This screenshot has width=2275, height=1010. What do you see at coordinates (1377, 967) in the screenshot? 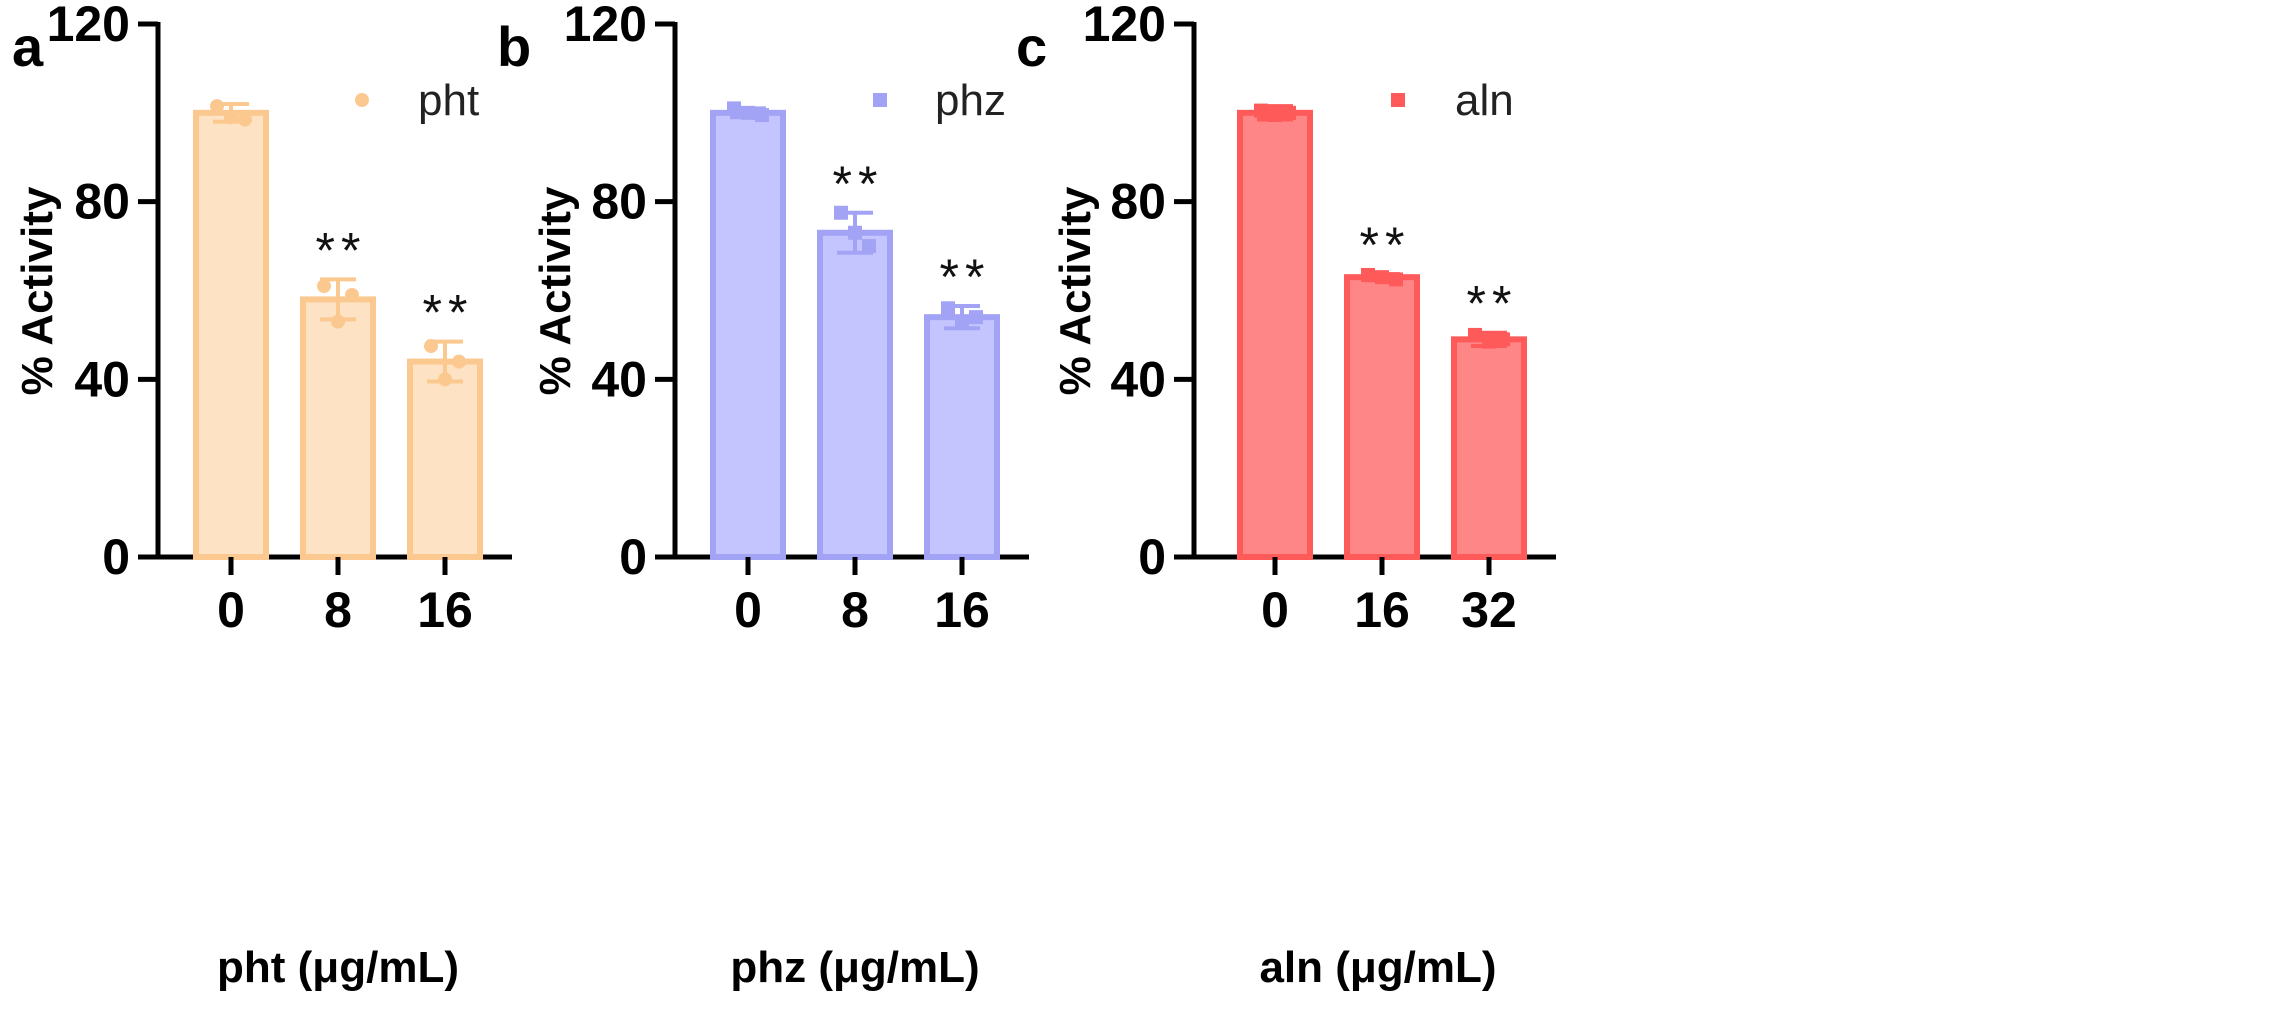
I see `x-axis-label: aln (μg/mL)` at bounding box center [1377, 967].